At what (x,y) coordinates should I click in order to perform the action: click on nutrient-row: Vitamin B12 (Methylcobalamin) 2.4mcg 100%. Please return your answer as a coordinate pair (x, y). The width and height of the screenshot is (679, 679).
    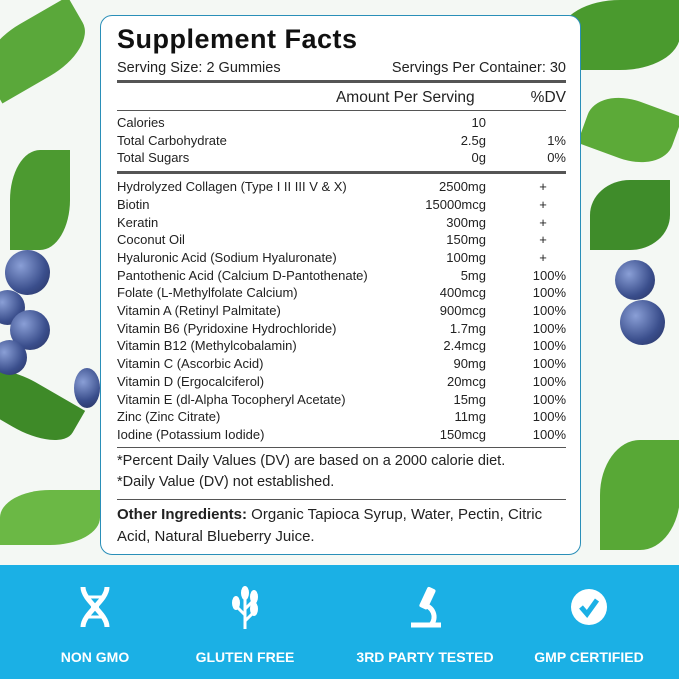
    Looking at the image, I should click on (341, 346).